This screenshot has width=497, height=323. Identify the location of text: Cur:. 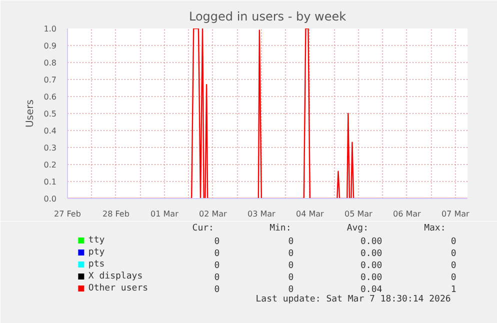
(203, 229).